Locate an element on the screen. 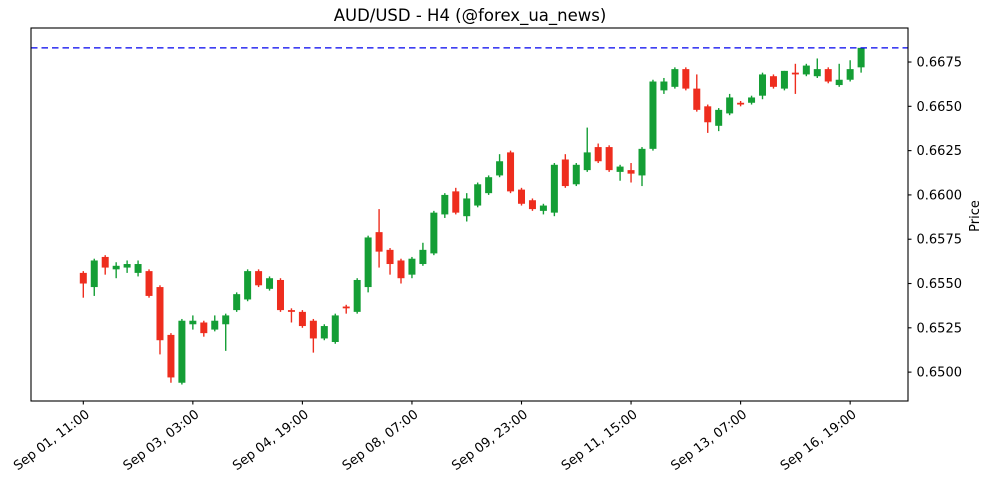 The image size is (1000, 500). y-tick-label: 0.6625 is located at coordinates (940, 151).